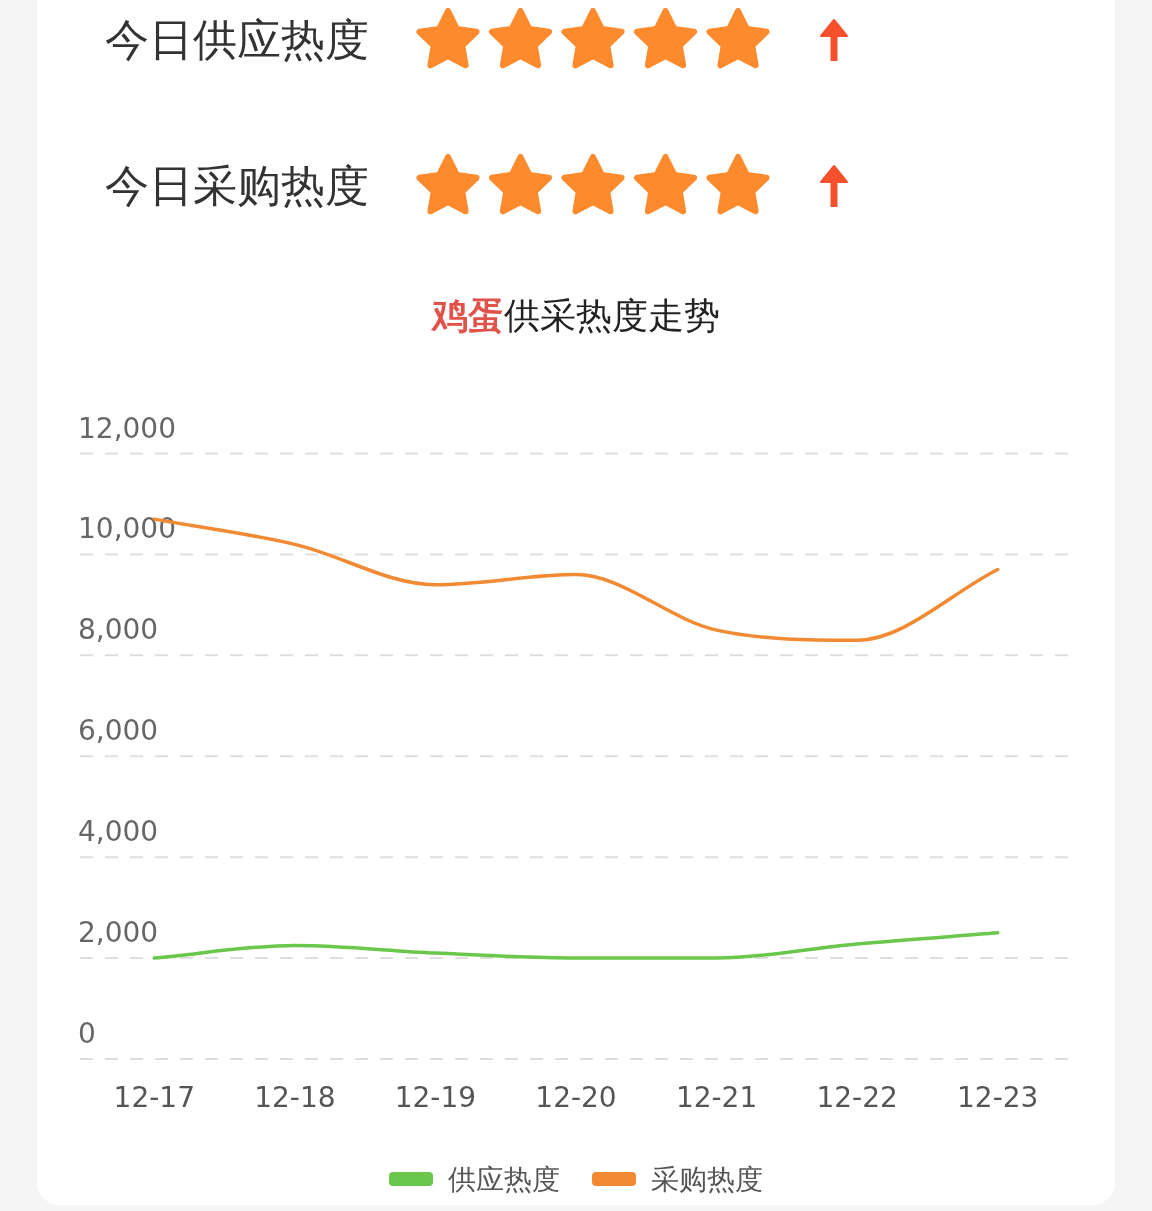  I want to click on y-tick-label: 0, so click(87, 1033).